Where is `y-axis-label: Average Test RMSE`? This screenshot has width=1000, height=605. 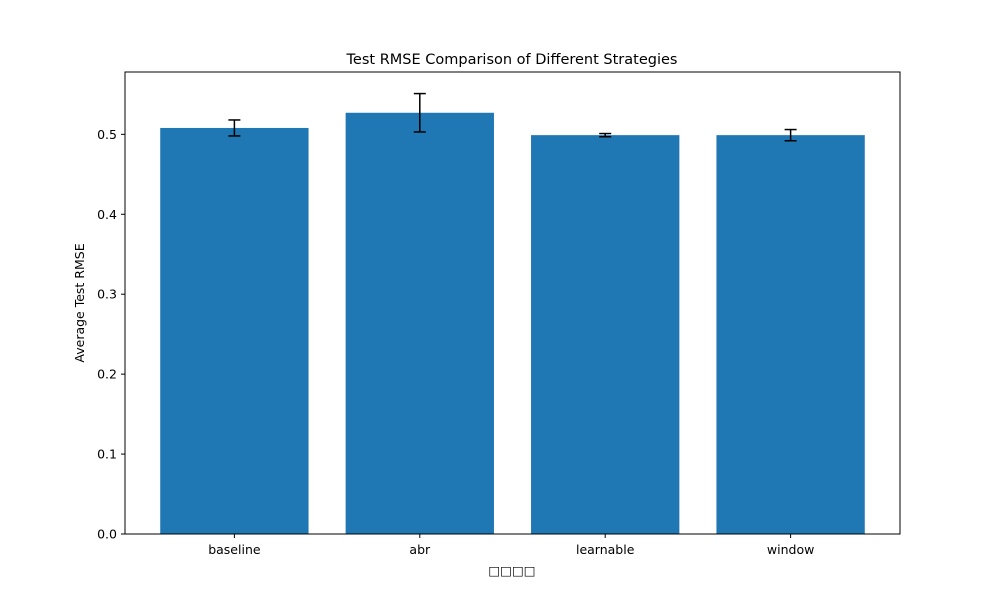 y-axis-label: Average Test RMSE is located at coordinates (79, 302).